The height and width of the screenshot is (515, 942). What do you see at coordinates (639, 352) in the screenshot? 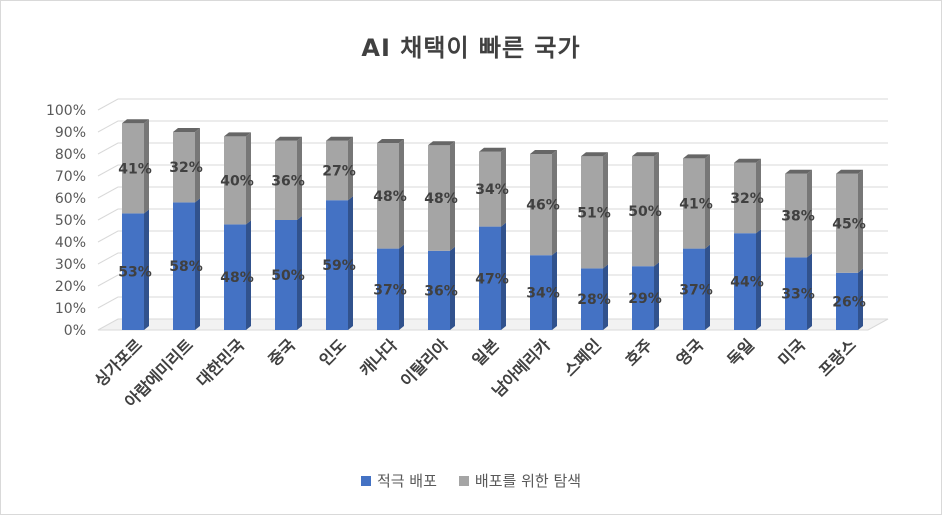
I see `x-tick-label: 호주` at bounding box center [639, 352].